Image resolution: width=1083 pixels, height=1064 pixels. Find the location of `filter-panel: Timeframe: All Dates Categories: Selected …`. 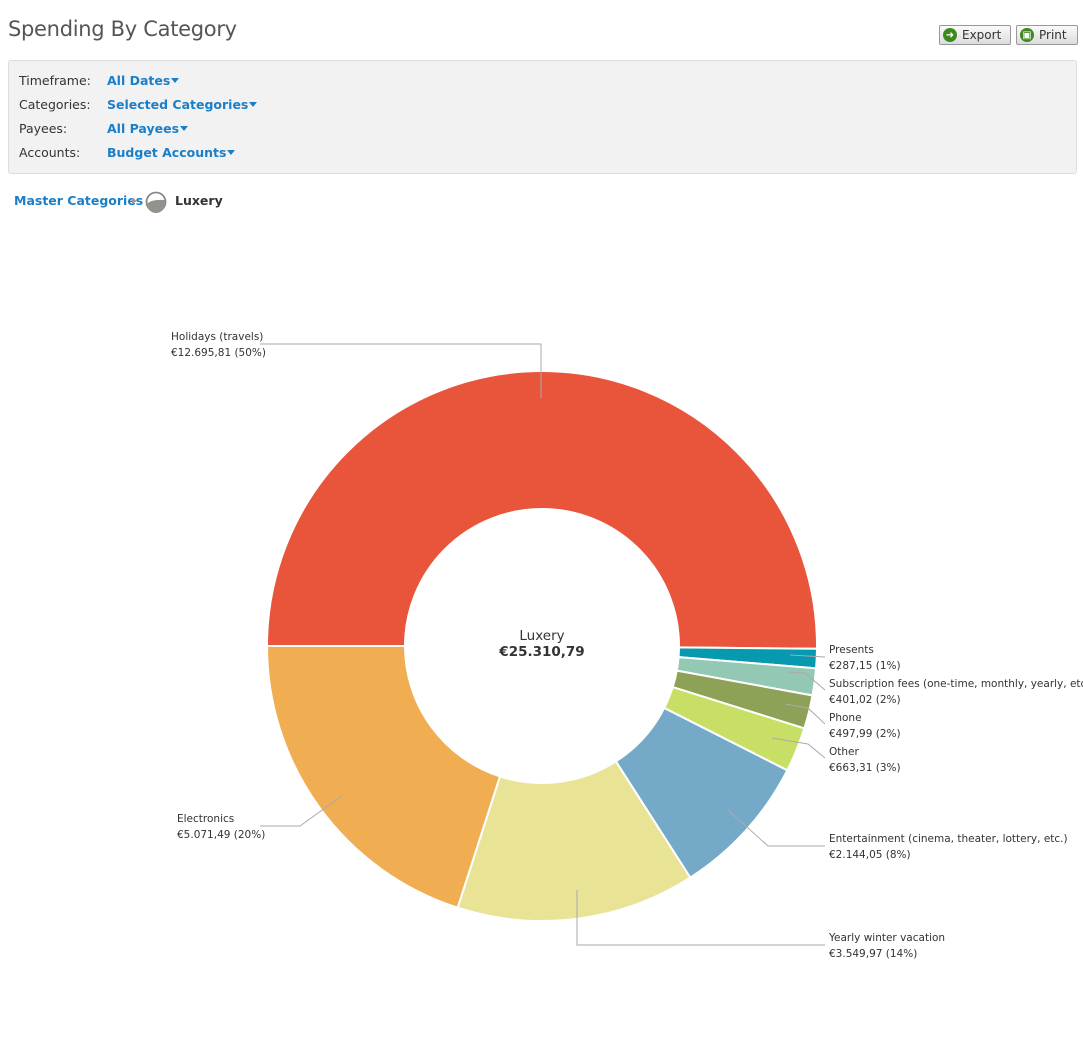

filter-panel: Timeframe: All Dates Categories: Selected … is located at coordinates (542, 117).